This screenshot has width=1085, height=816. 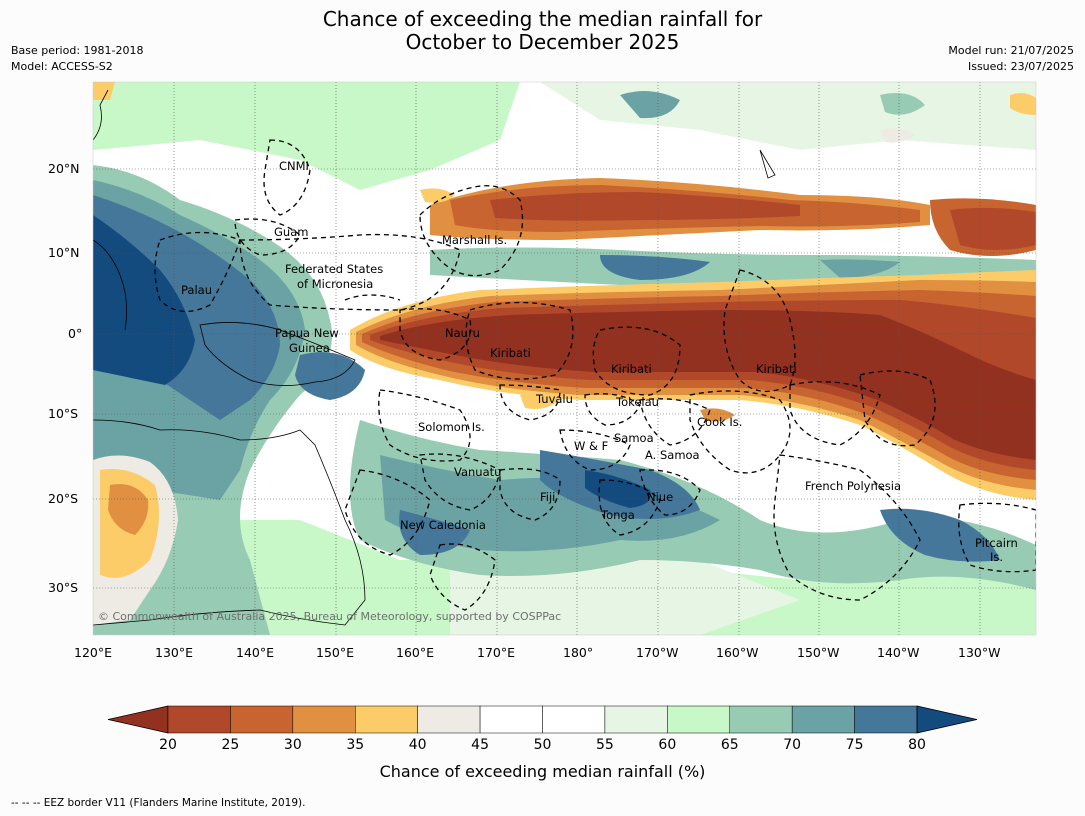 What do you see at coordinates (291, 232) in the screenshot?
I see `region-label-guam: Guam` at bounding box center [291, 232].